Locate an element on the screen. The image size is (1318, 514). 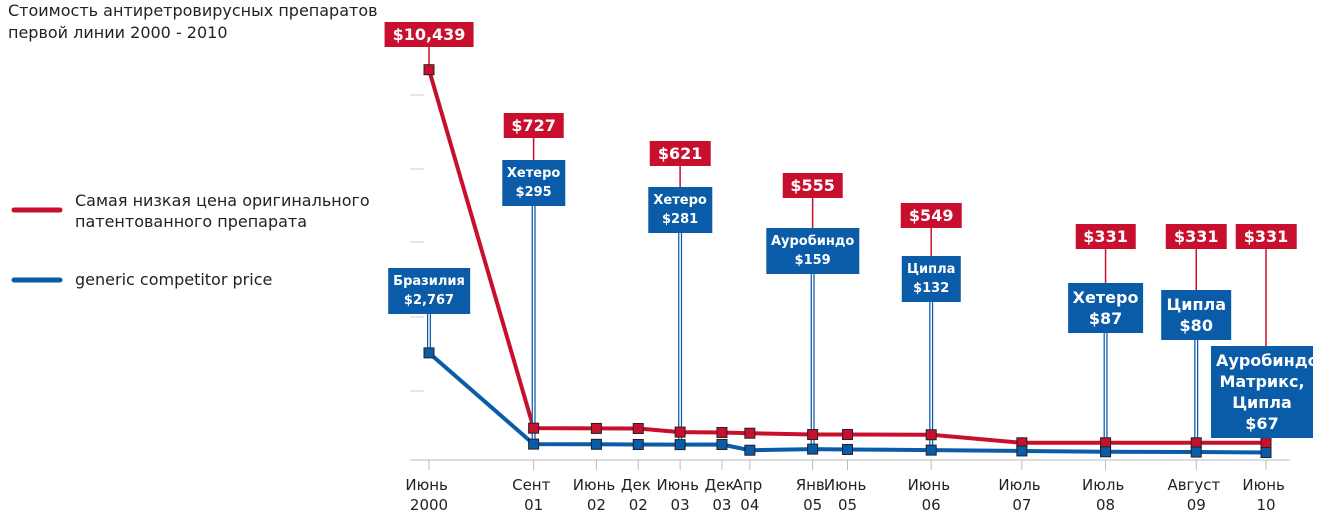
x-tick-label: Июль 08 is located at coordinates (1105, 495).